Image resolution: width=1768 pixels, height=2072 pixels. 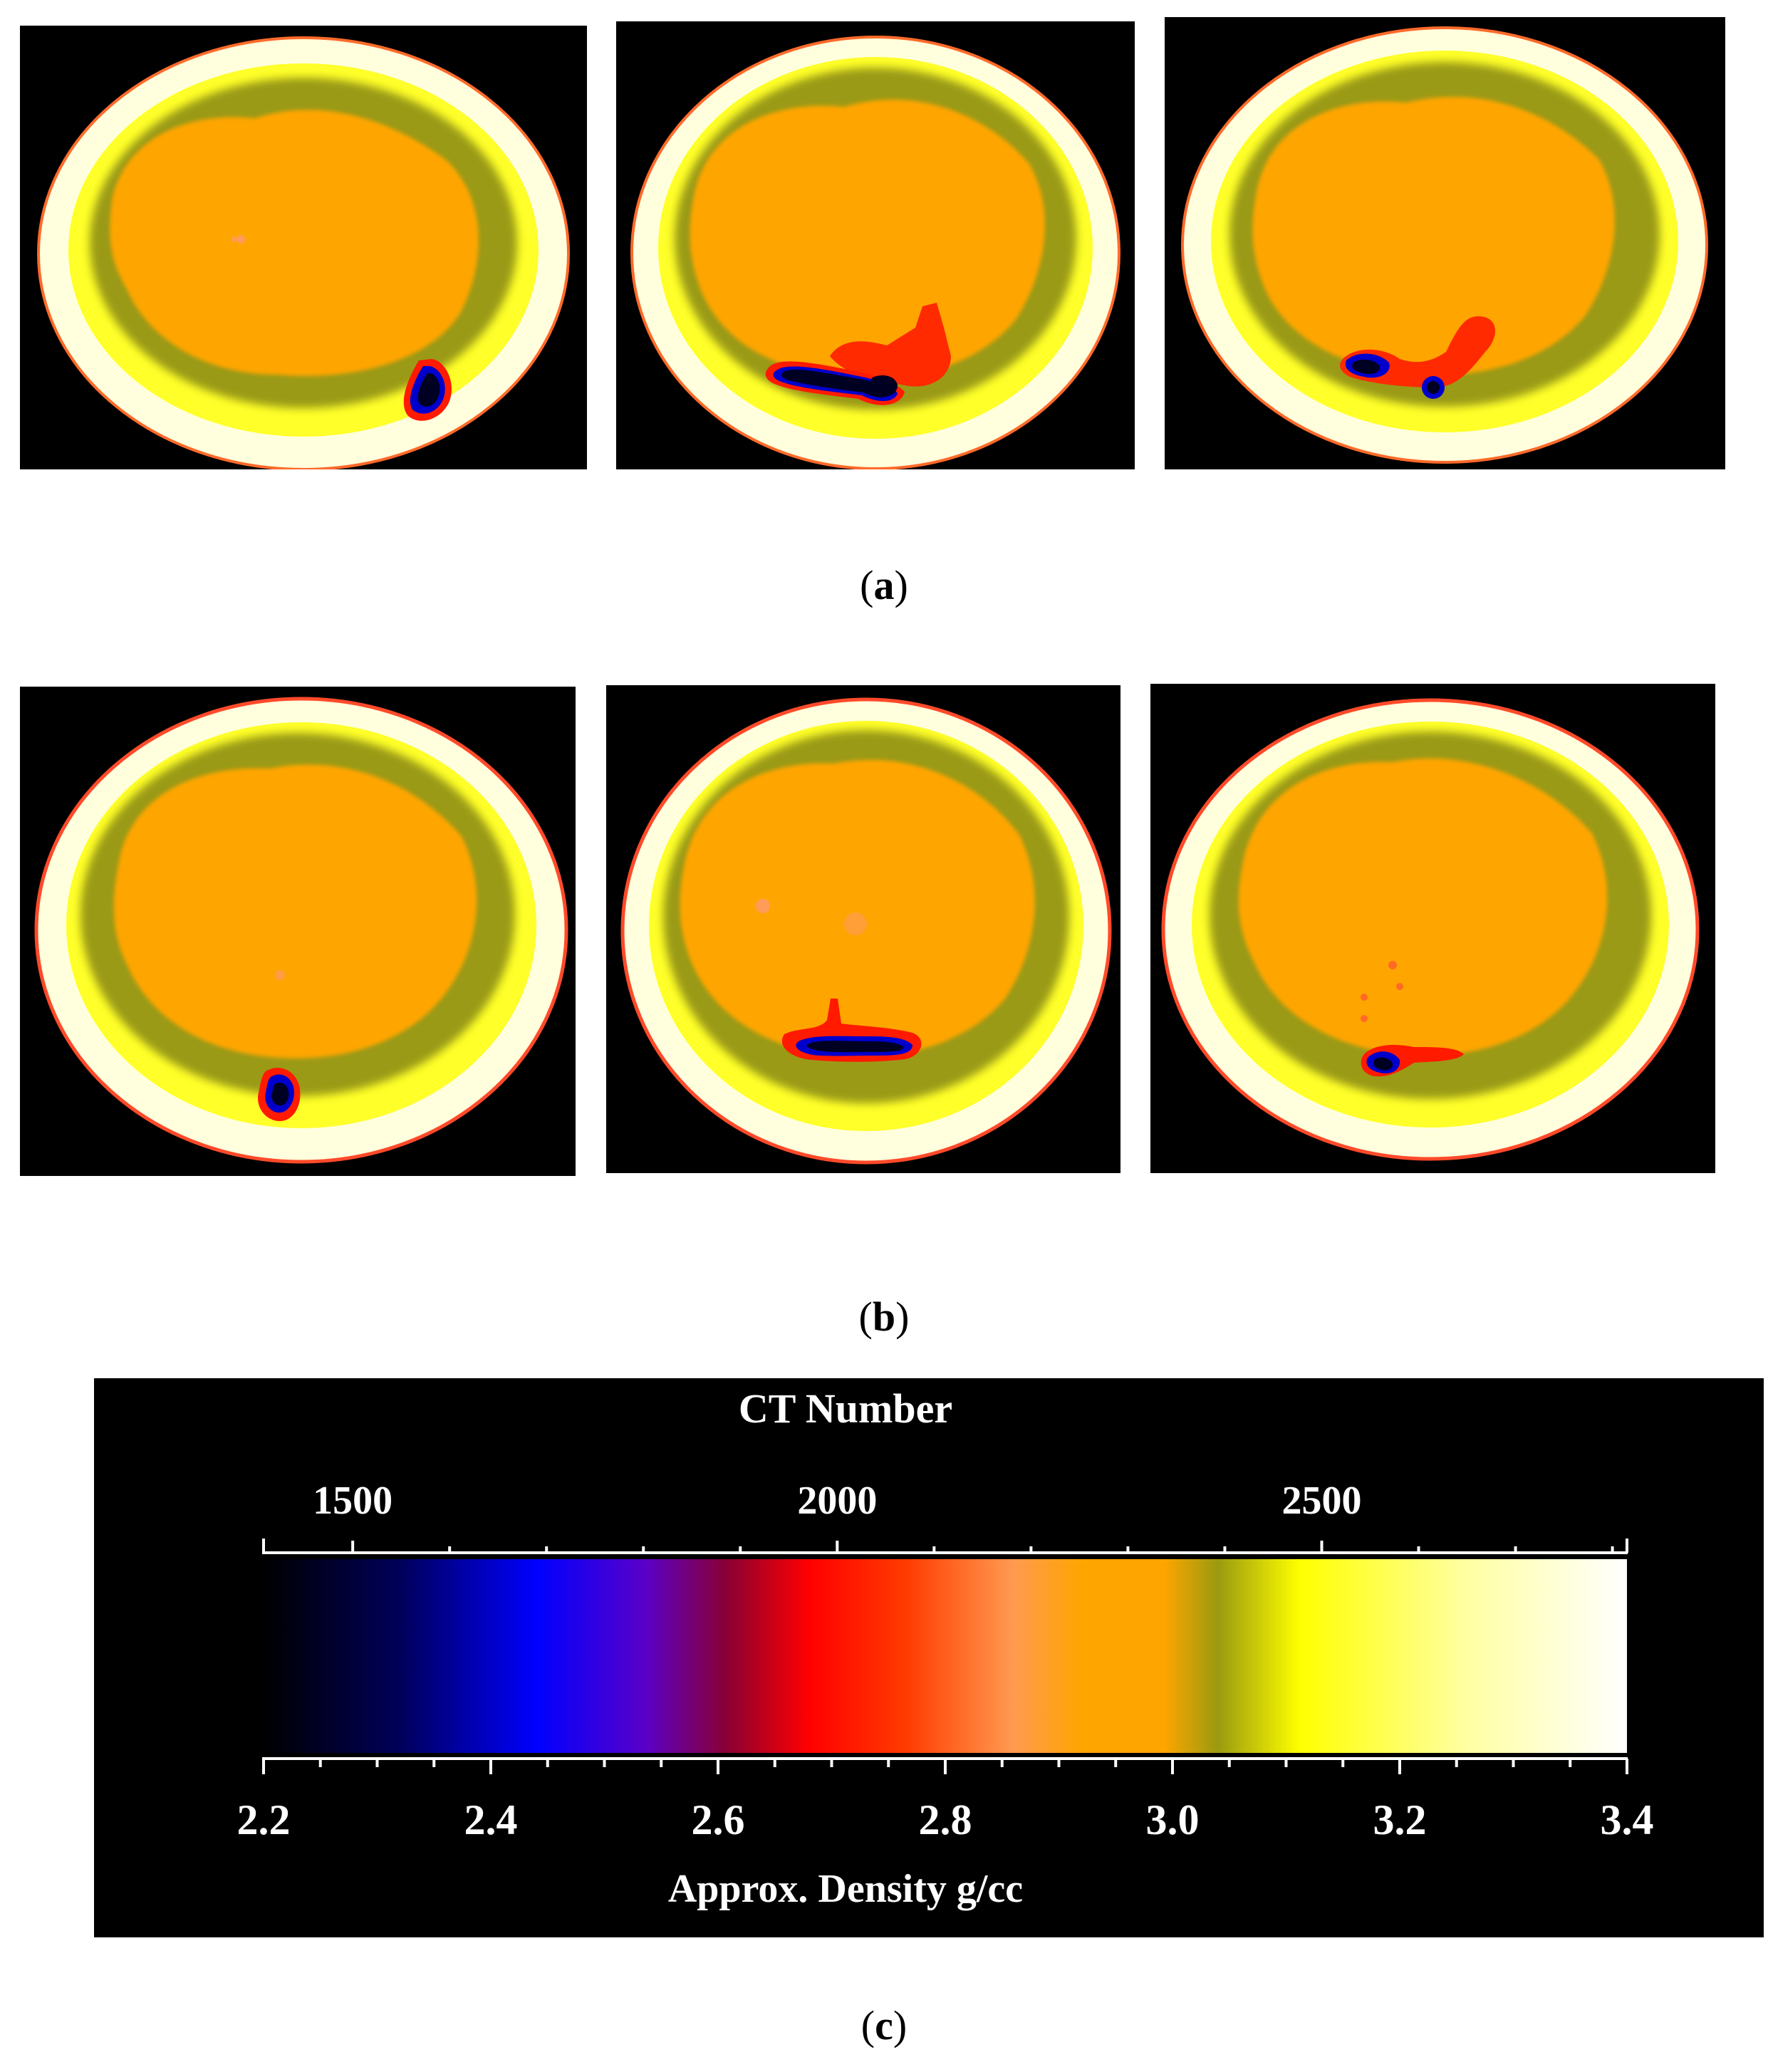 I want to click on caption-a: (a), so click(x=884, y=585).